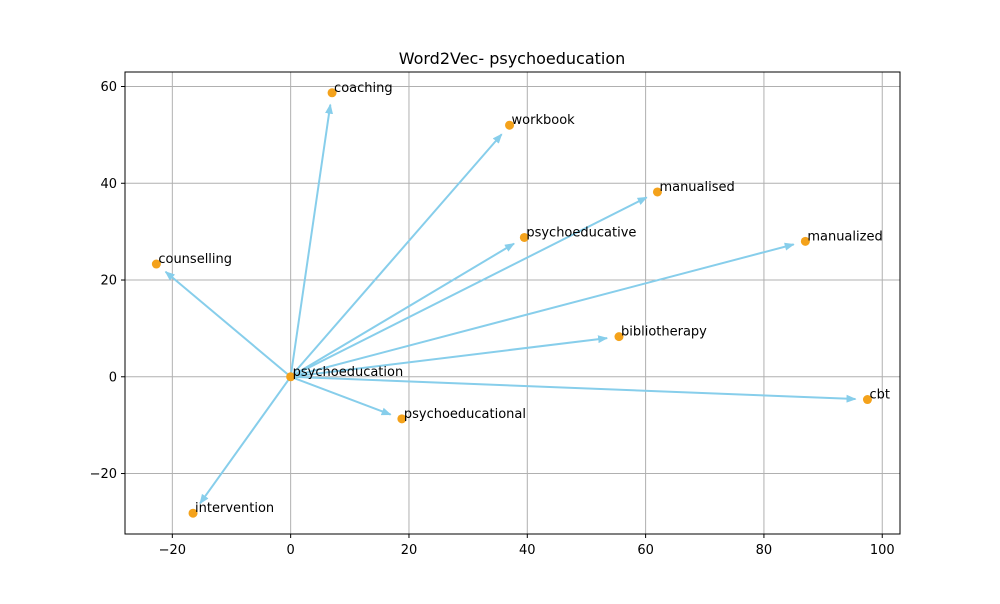 The image size is (1000, 604). Describe the element at coordinates (512, 58) in the screenshot. I see `chart-title: Word2Vec- psychoeducation` at that location.